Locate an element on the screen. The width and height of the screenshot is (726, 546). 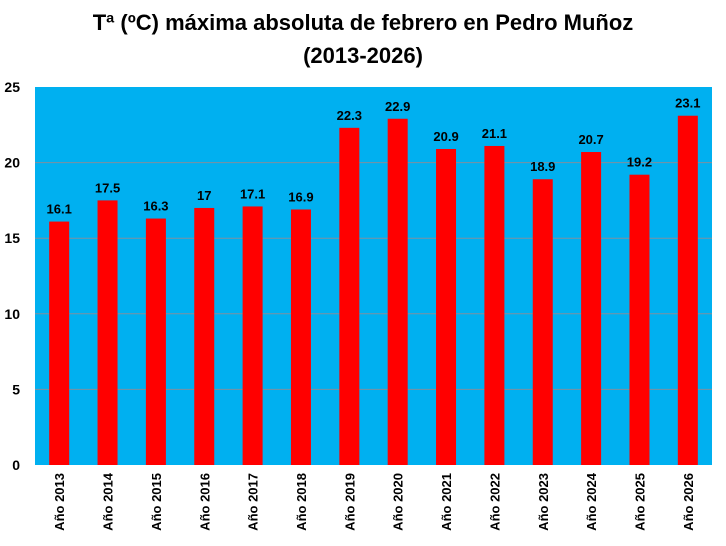
x-tick-label: Año 2016 is located at coordinates (204, 502).